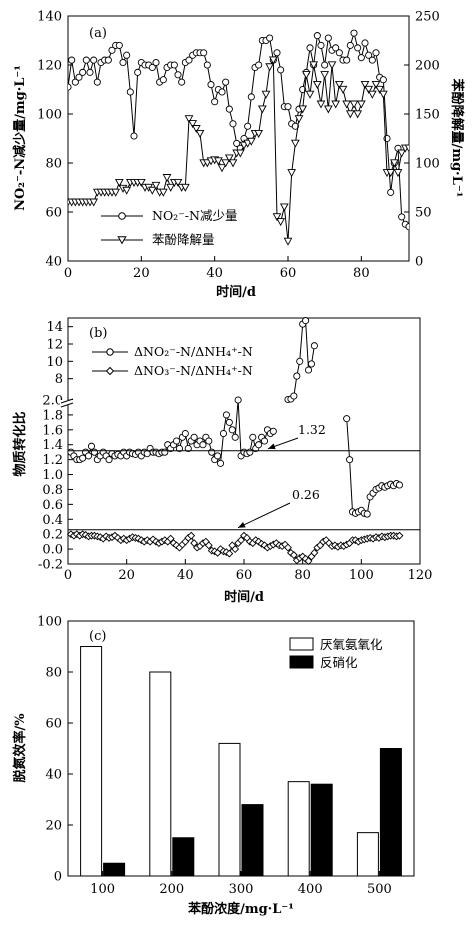 This screenshot has height=928, width=473. Describe the element at coordinates (53, 673) in the screenshot. I see `y-tick-label: 80` at that location.